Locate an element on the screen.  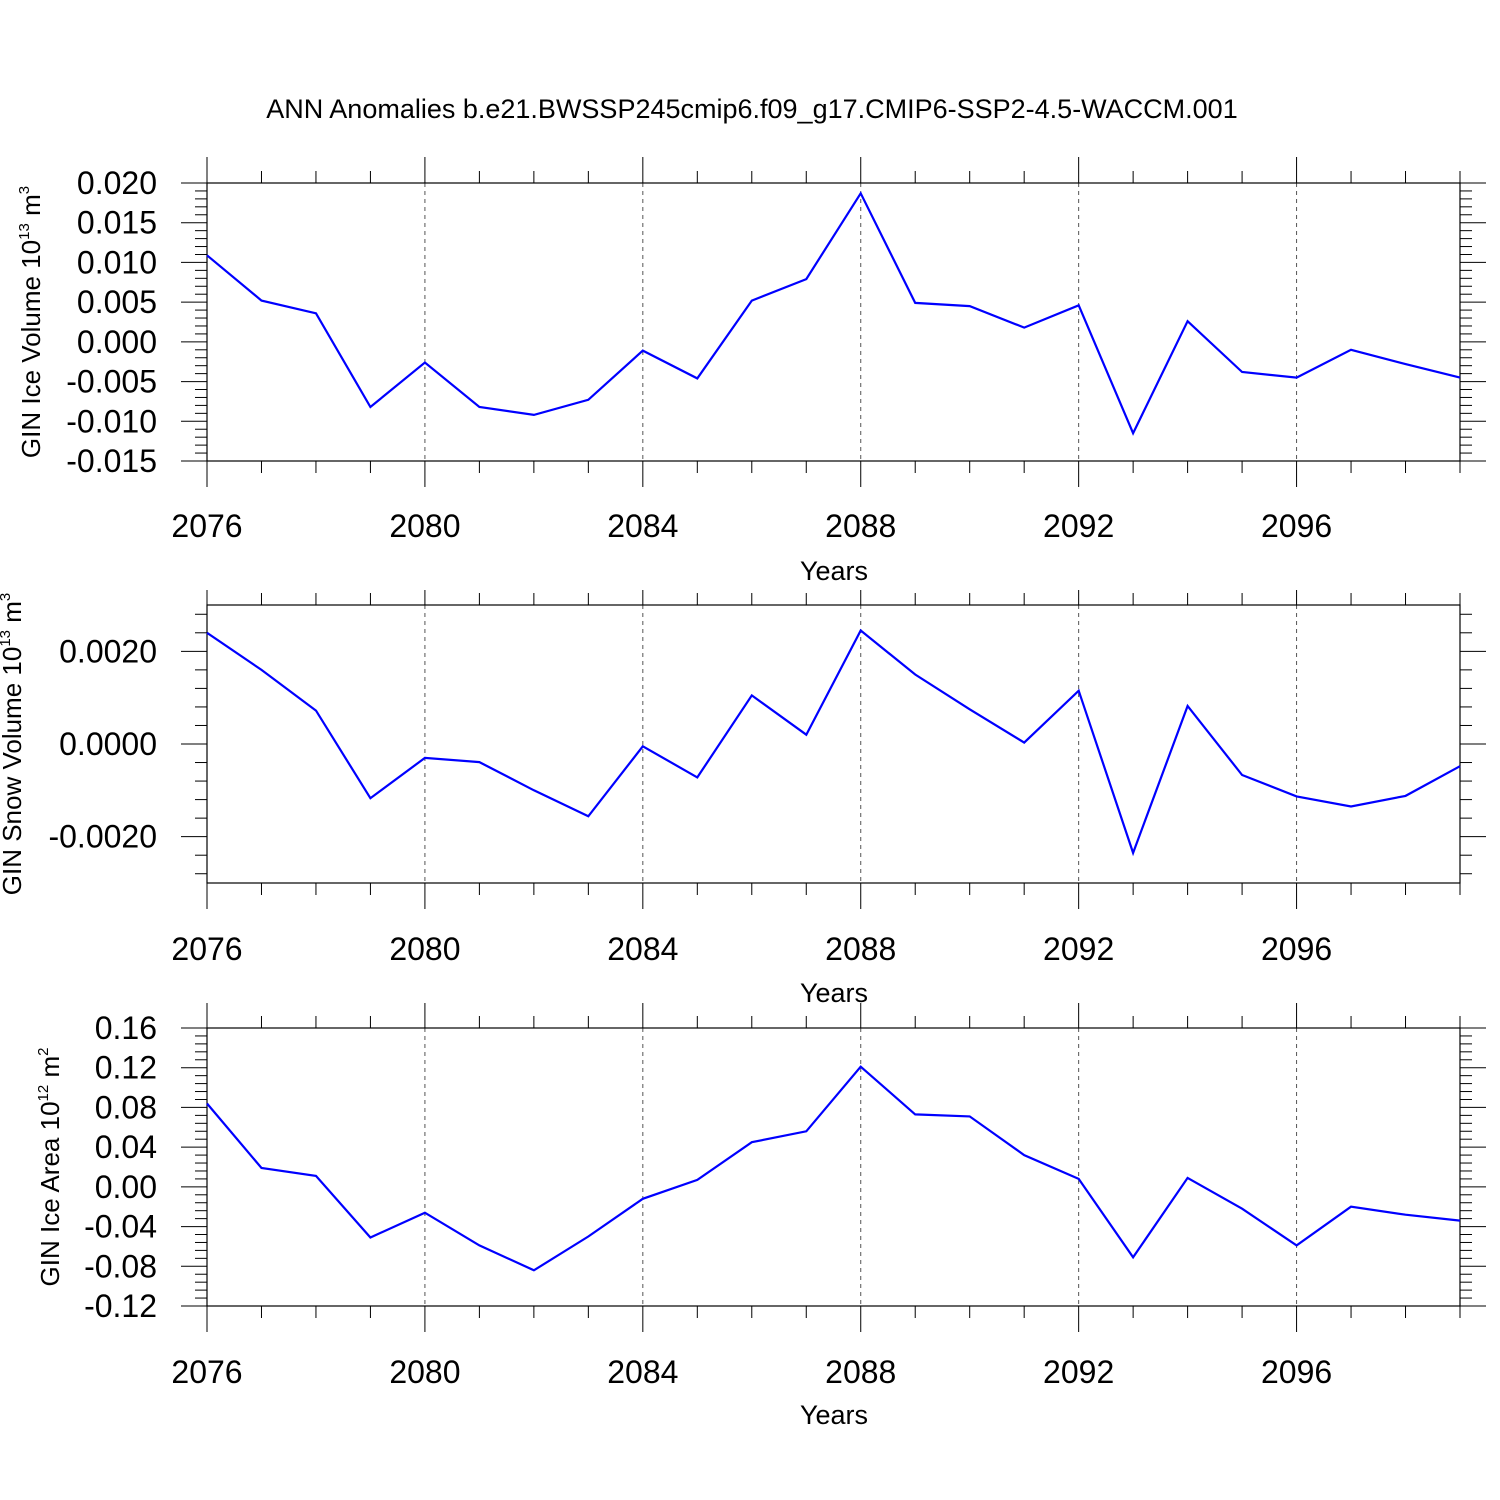
y-tick-label: 0.010 is located at coordinates (117, 262).